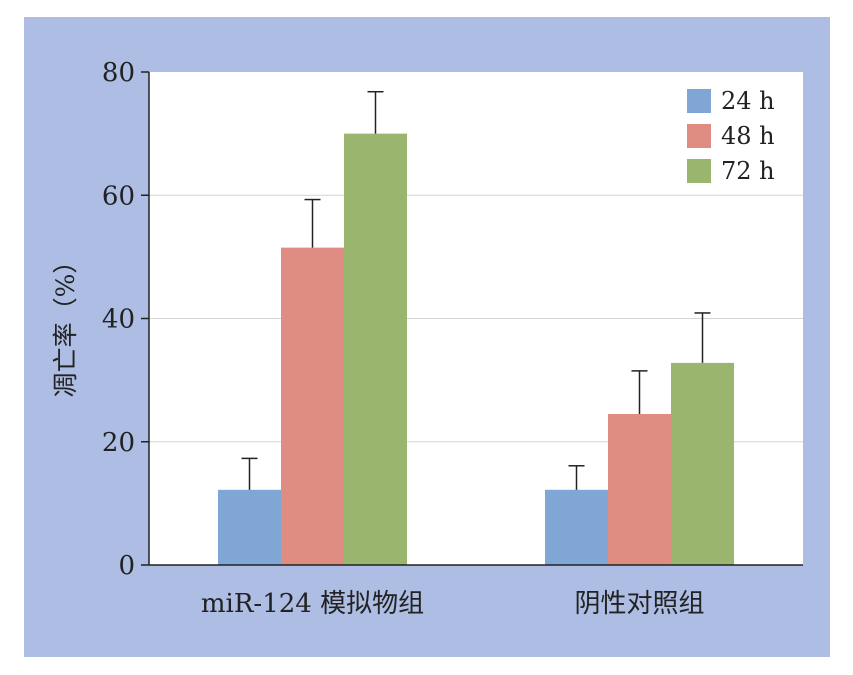  I want to click on legend-label: 24 h, so click(748, 101).